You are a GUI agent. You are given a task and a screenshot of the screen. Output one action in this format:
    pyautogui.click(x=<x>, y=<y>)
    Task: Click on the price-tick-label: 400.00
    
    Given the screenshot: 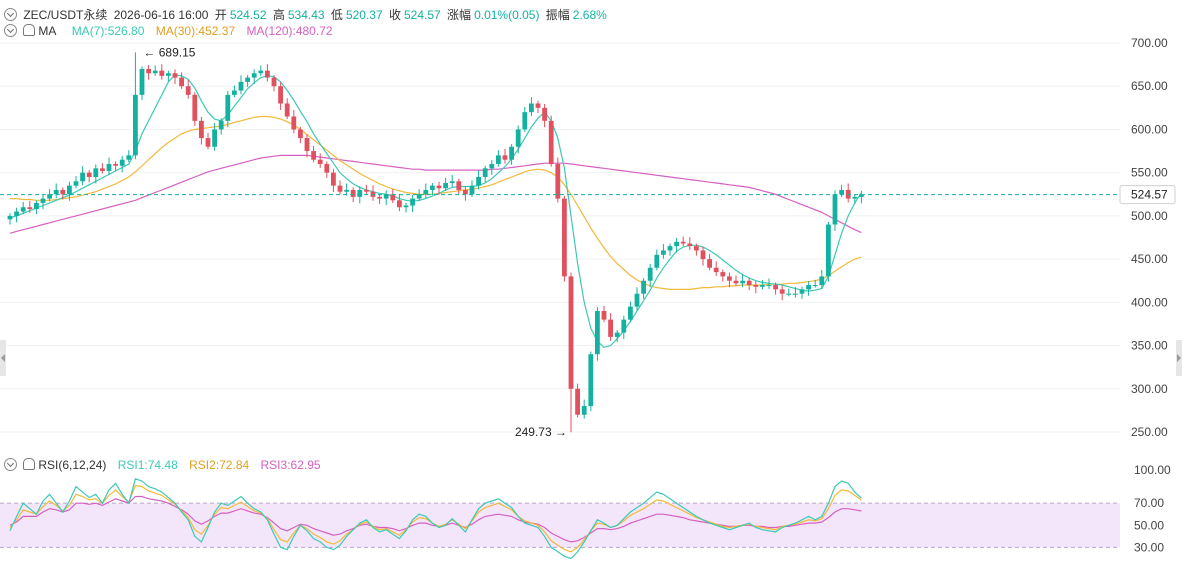 What is the action you would take?
    pyautogui.click(x=1149, y=302)
    